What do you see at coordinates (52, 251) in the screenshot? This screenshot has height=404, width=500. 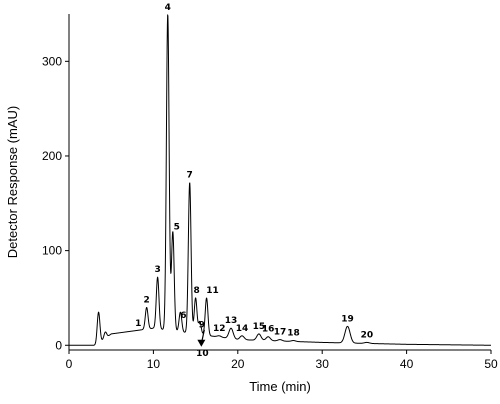 I see `y-tick-label-1: 100` at bounding box center [52, 251].